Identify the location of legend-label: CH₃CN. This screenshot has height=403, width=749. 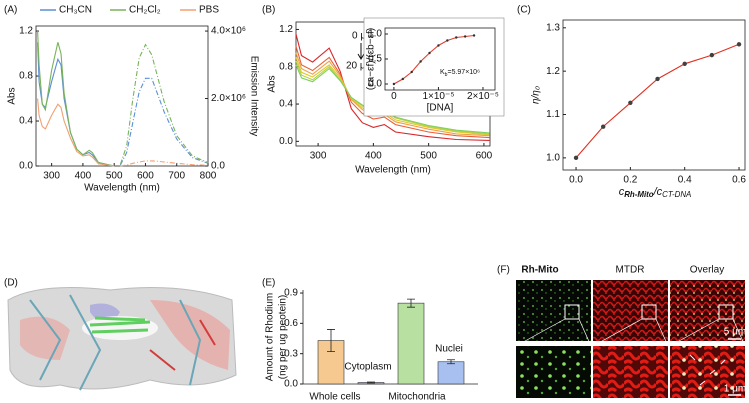
(75, 10).